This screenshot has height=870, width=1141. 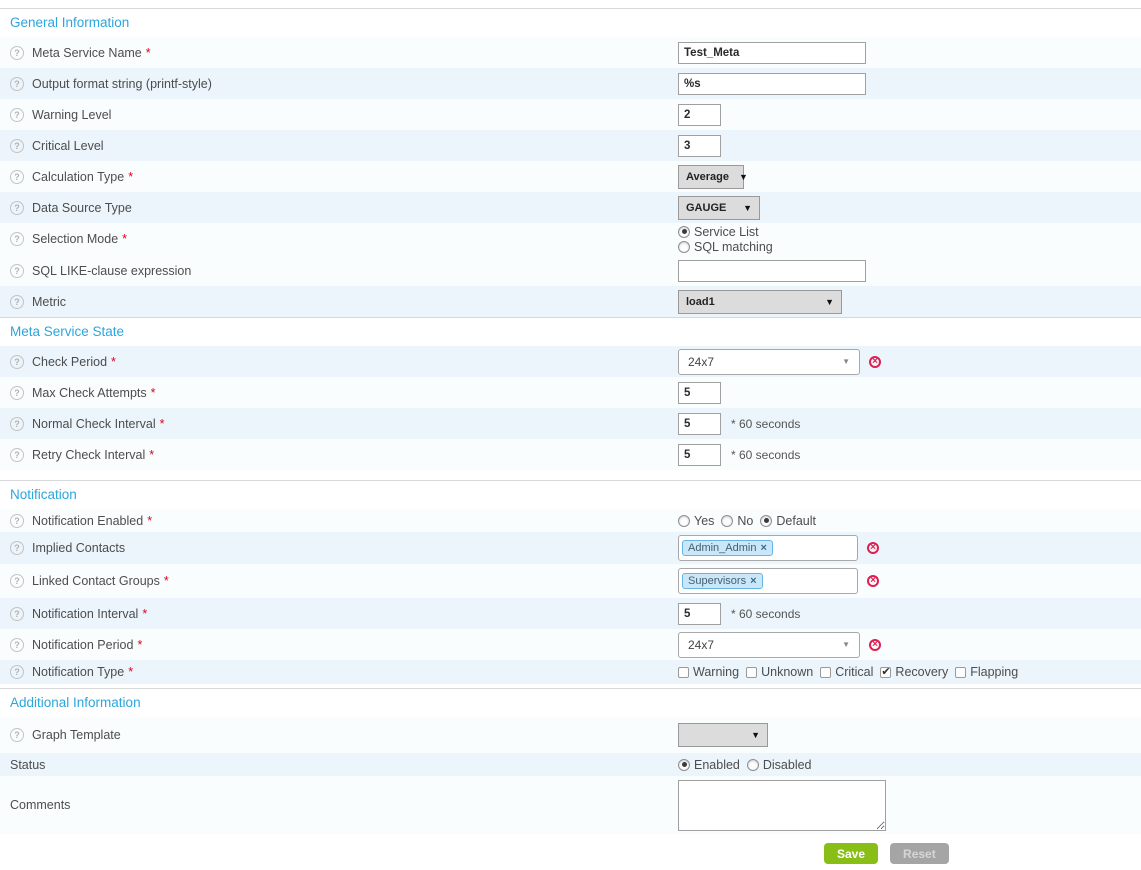 What do you see at coordinates (570, 644) in the screenshot?
I see `row-notification-period: ? Notification Period * 24x7 ▼ ×` at bounding box center [570, 644].